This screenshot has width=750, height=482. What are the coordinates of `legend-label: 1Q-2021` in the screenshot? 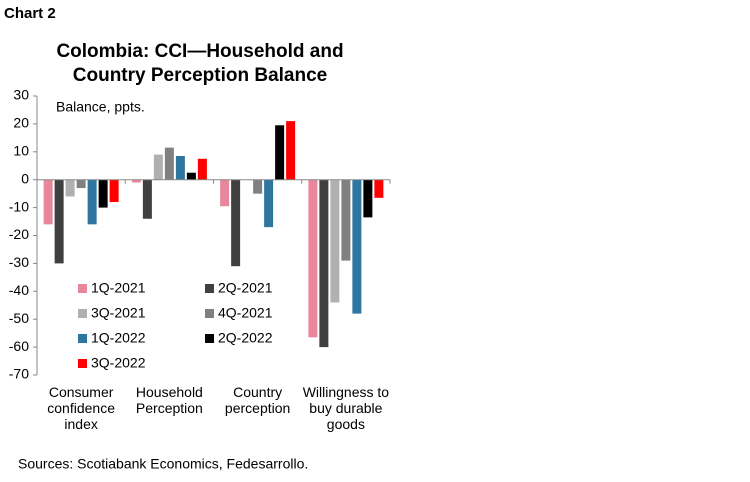 It's located at (118, 288).